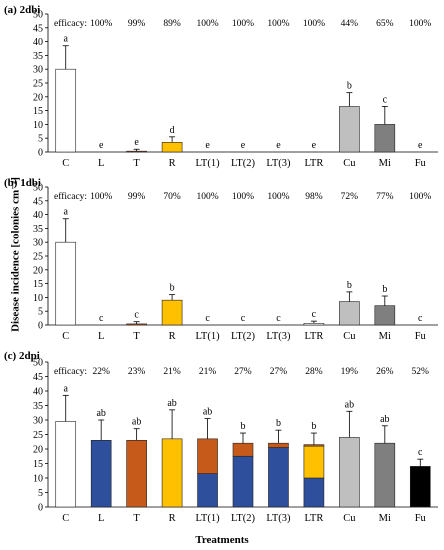 The width and height of the screenshot is (444, 550). I want to click on efficacy-value: 77%, so click(385, 197).